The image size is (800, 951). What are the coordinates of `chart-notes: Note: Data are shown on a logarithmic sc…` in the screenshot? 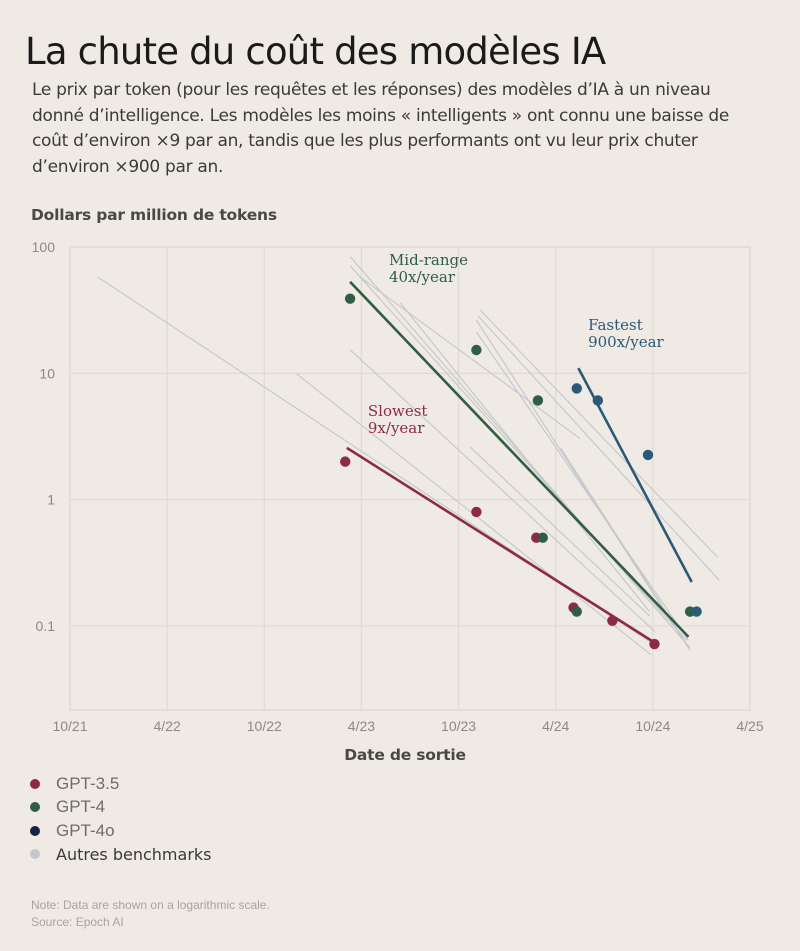 It's located at (150, 914).